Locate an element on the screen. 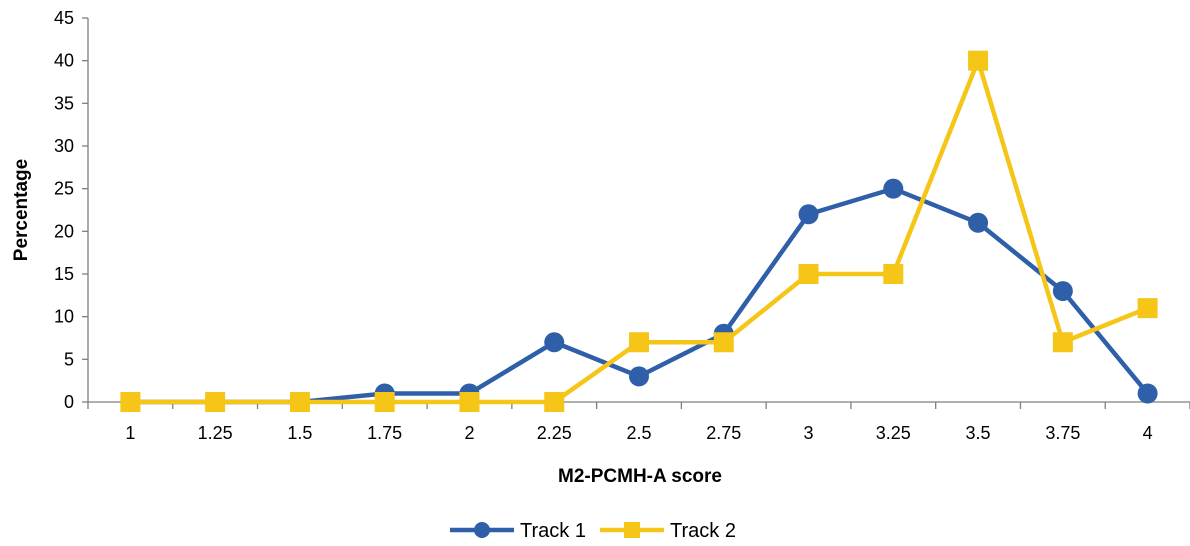 This screenshot has width=1190, height=546. y-tick-label: 40 is located at coordinates (64, 61).